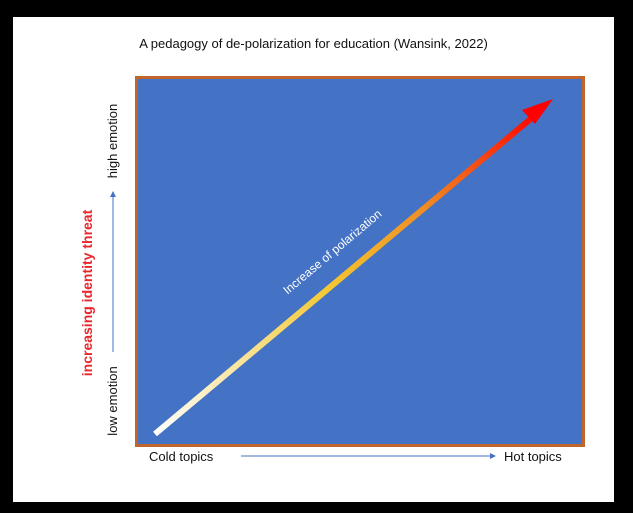 The width and height of the screenshot is (633, 513). What do you see at coordinates (181, 456) in the screenshot?
I see `x-left-label: Cold topics` at bounding box center [181, 456].